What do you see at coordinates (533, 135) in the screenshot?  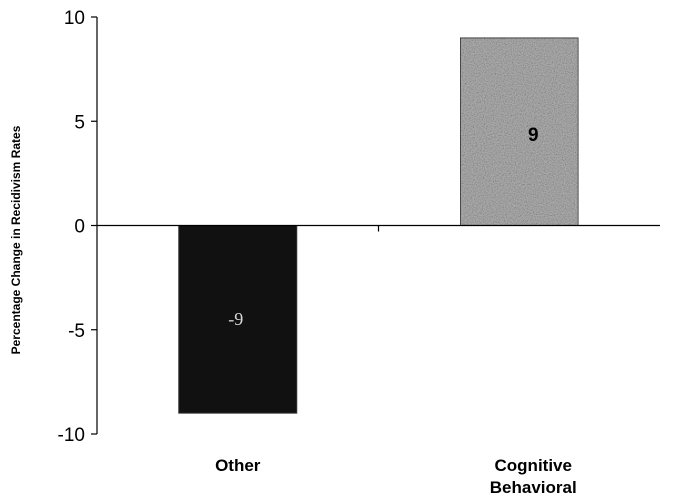 I see `data-label-1: 9` at bounding box center [533, 135].